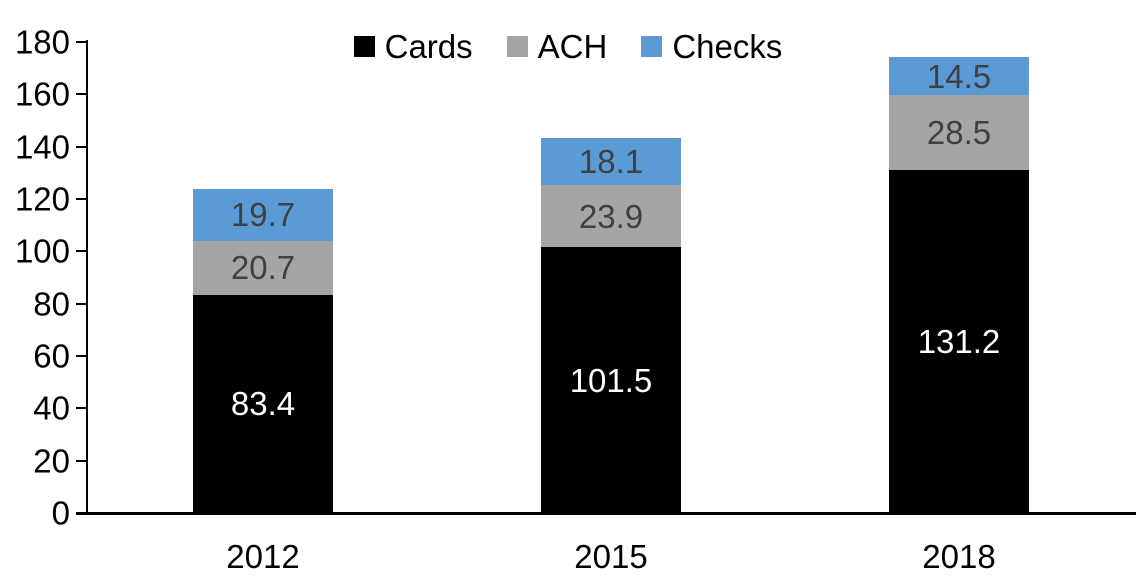 The height and width of the screenshot is (588, 1136). I want to click on x-category-label: 2012, so click(263, 556).